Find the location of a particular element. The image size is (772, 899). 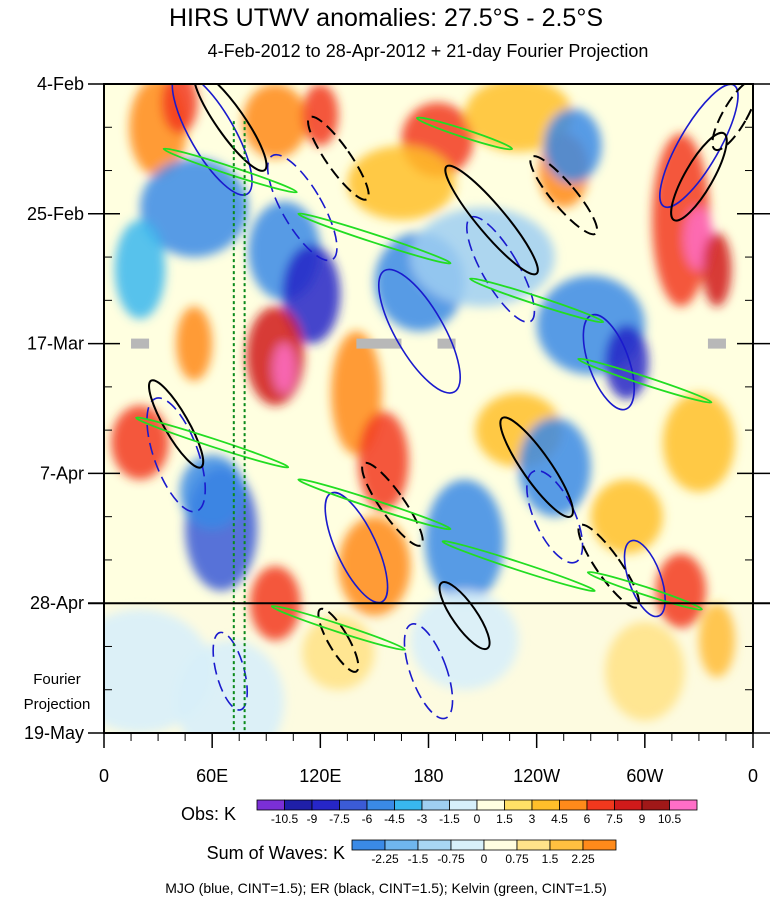

obs-colorbar-level-label: -9 is located at coordinates (312, 819).